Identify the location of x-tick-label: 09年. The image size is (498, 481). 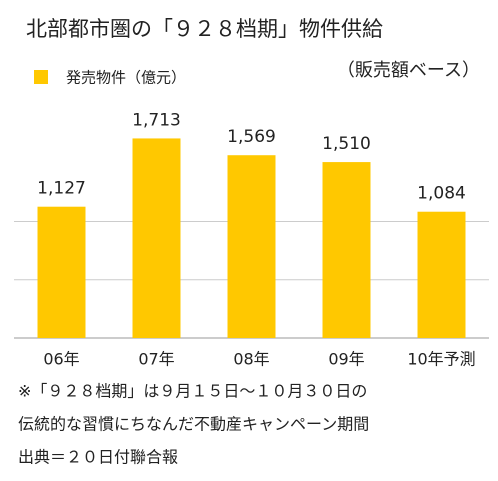
(346, 359).